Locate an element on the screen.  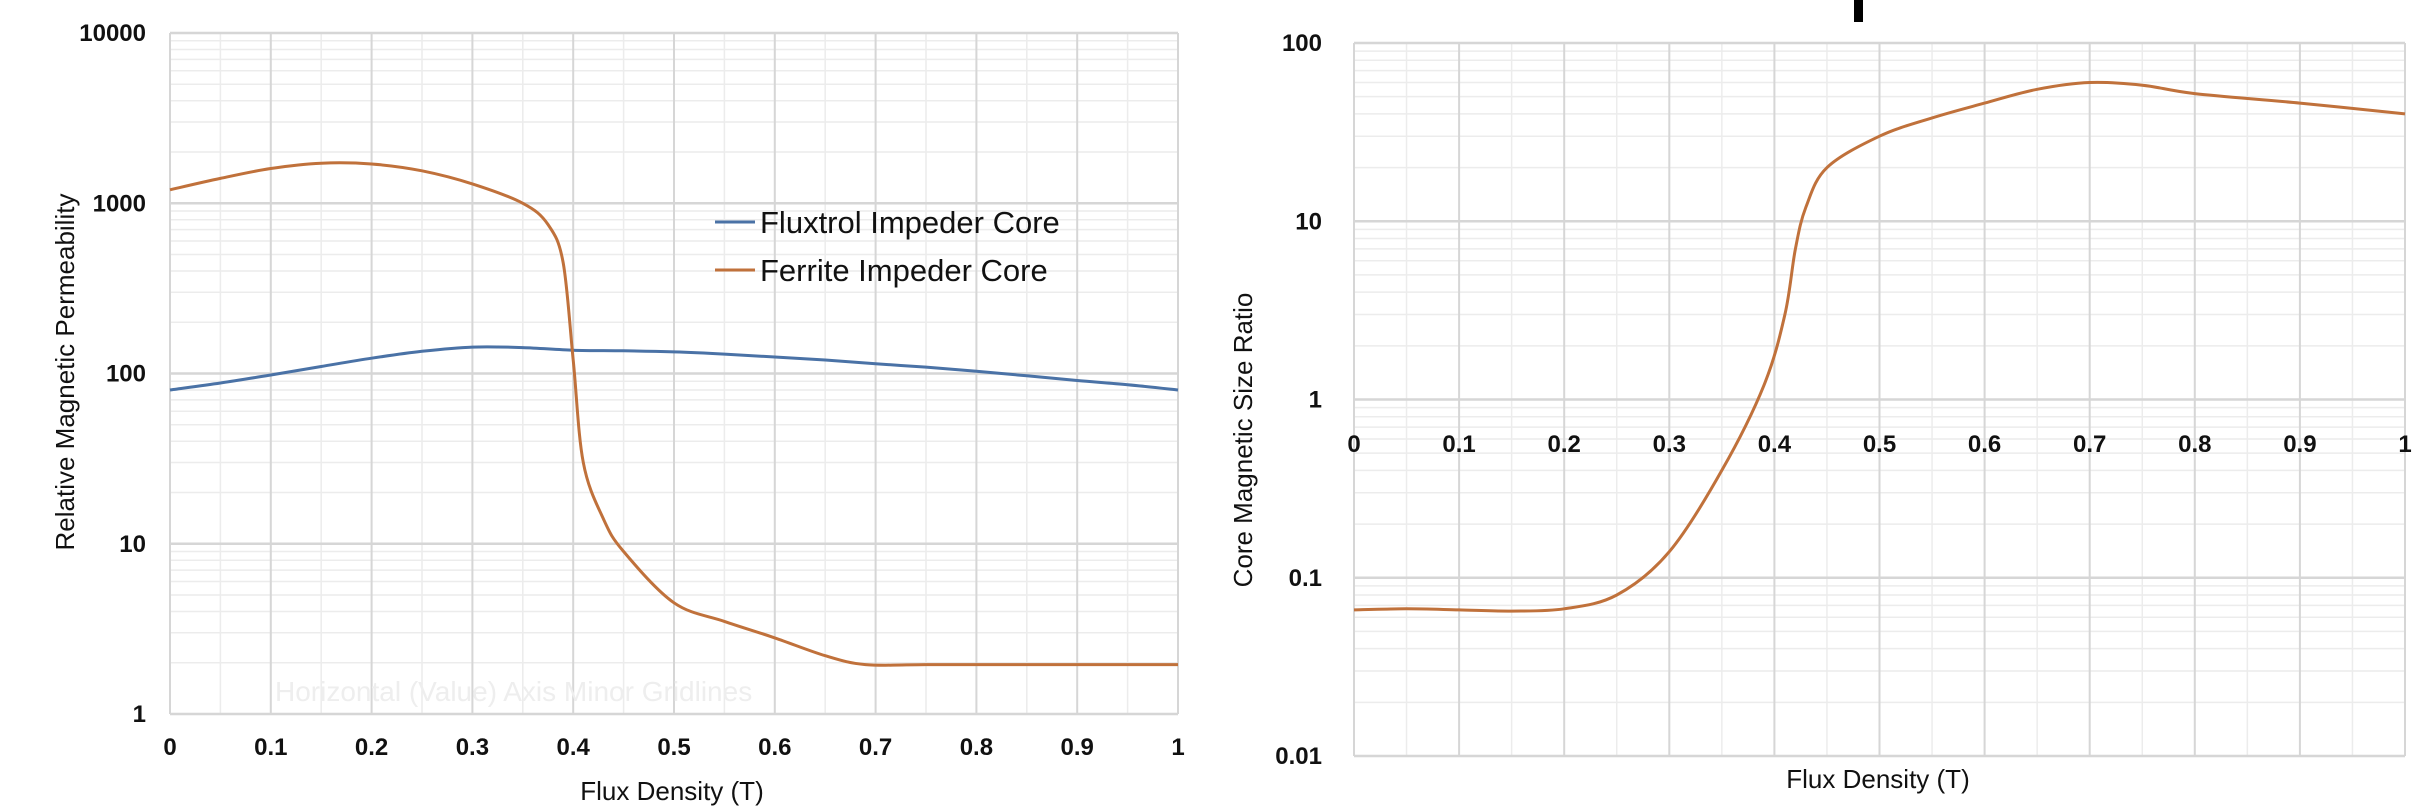
top-edge-marker is located at coordinates (1858, 11).